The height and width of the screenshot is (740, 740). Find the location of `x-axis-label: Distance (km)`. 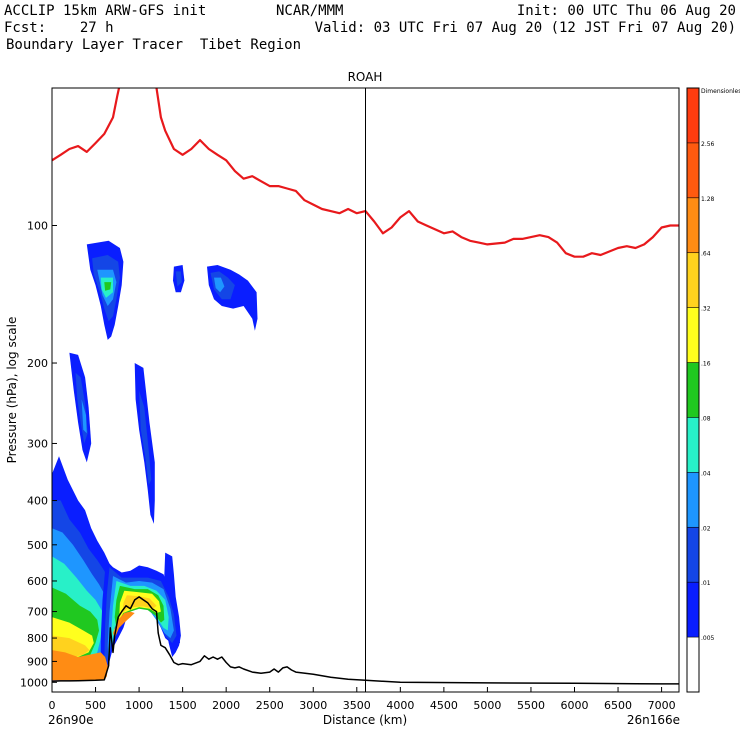

x-axis-label: Distance (km) is located at coordinates (365, 720).